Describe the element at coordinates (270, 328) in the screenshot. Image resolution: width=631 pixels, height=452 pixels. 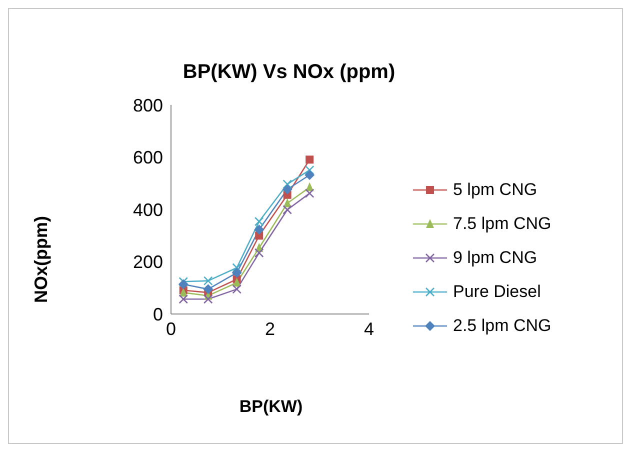
I see `x-tick-label: 2` at that location.